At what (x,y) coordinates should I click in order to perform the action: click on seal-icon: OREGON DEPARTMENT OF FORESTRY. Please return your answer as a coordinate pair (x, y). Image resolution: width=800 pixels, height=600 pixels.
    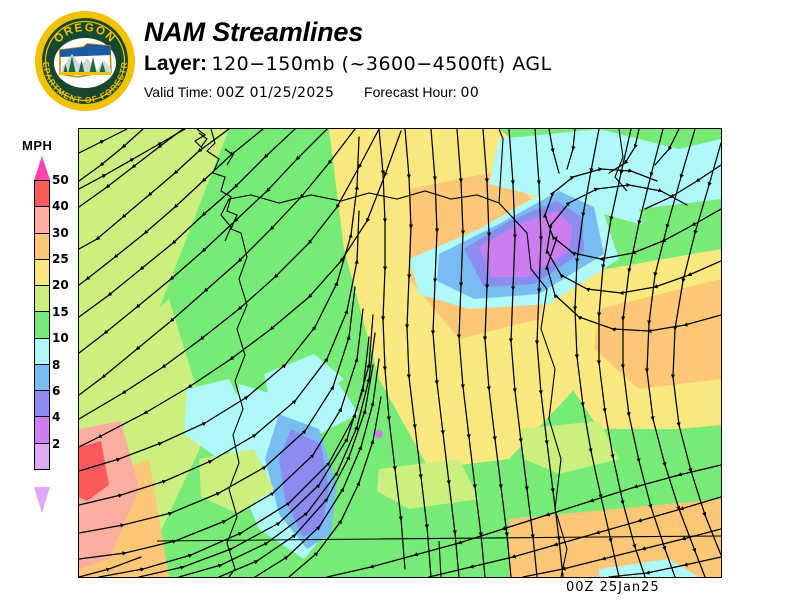
    Looking at the image, I should click on (82, 56).